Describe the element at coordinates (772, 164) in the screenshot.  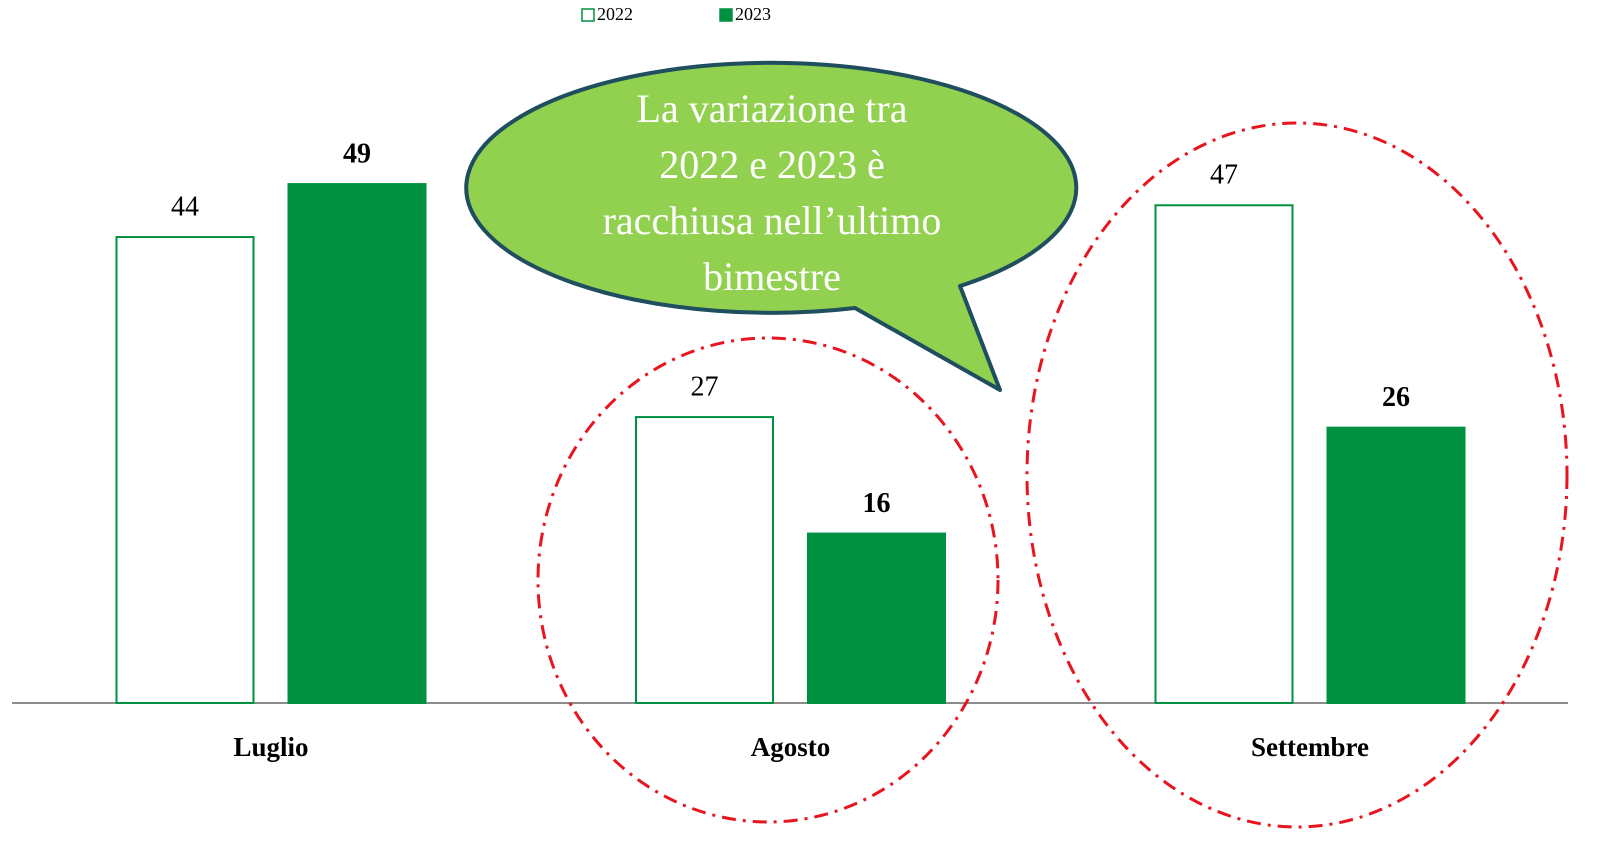
I see `annotation-line: 2022 e 2023 è` at that location.